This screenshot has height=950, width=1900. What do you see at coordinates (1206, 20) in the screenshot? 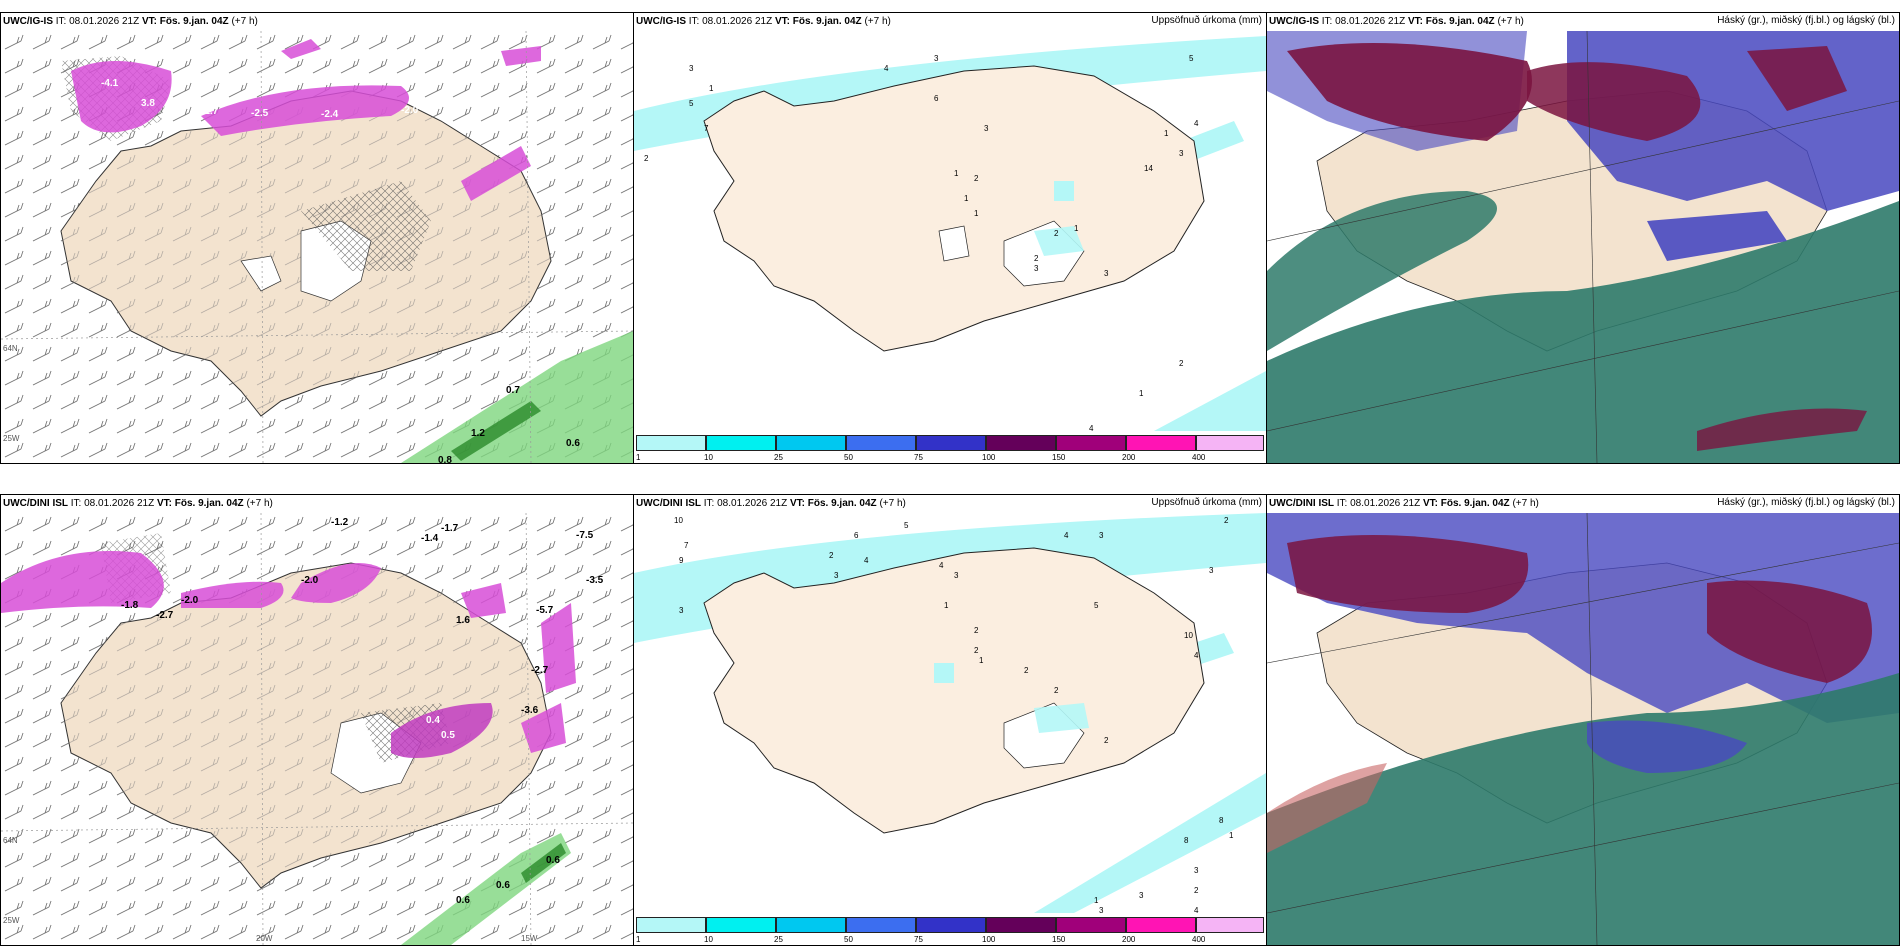
I see `panel-field-title: Uppsöfnuð úrkoma (mm)` at bounding box center [1206, 20].